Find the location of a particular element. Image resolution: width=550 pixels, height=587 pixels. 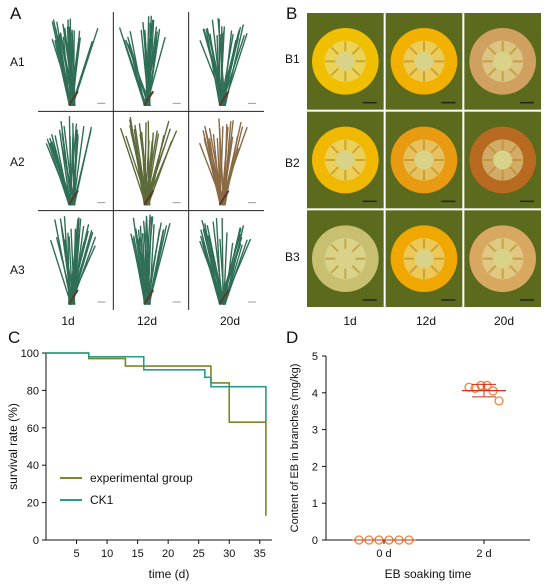

col-label-a-12d: 12d is located at coordinates (147, 321).